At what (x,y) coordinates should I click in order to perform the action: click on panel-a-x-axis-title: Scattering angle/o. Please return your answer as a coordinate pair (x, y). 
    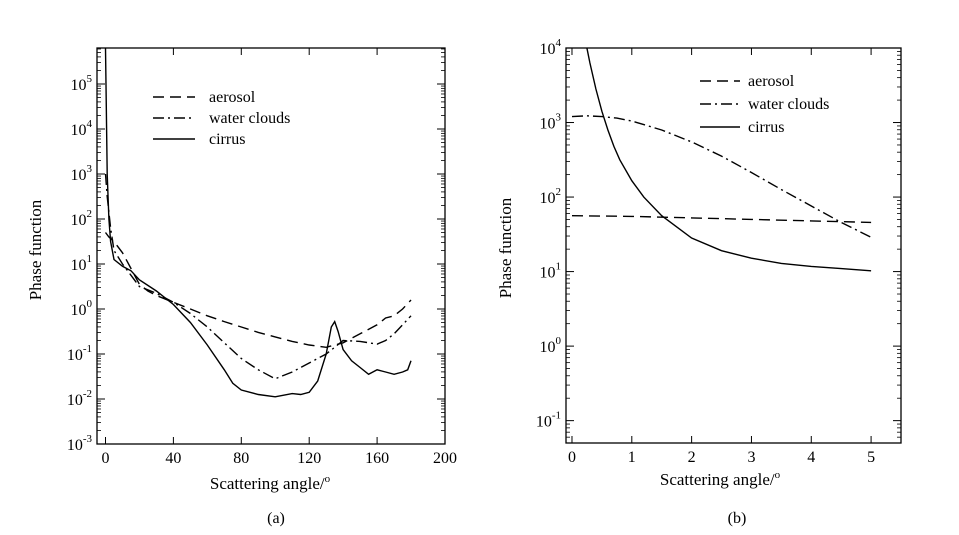
    Looking at the image, I should click on (270, 483).